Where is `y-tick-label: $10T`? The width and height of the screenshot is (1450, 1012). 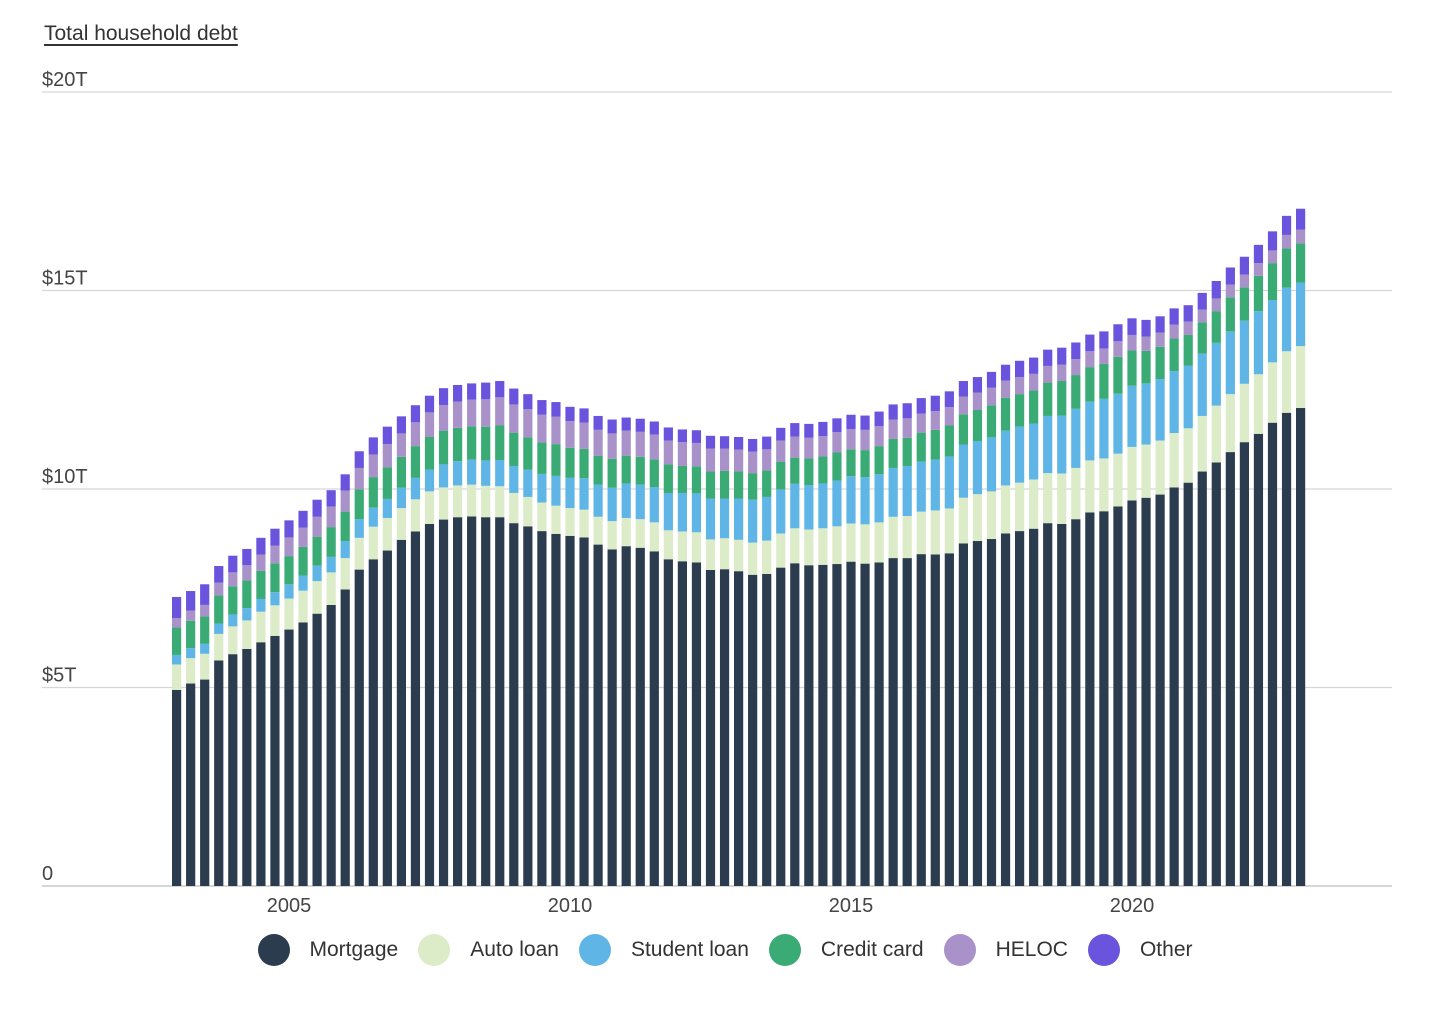 y-tick-label: $10T is located at coordinates (65, 477).